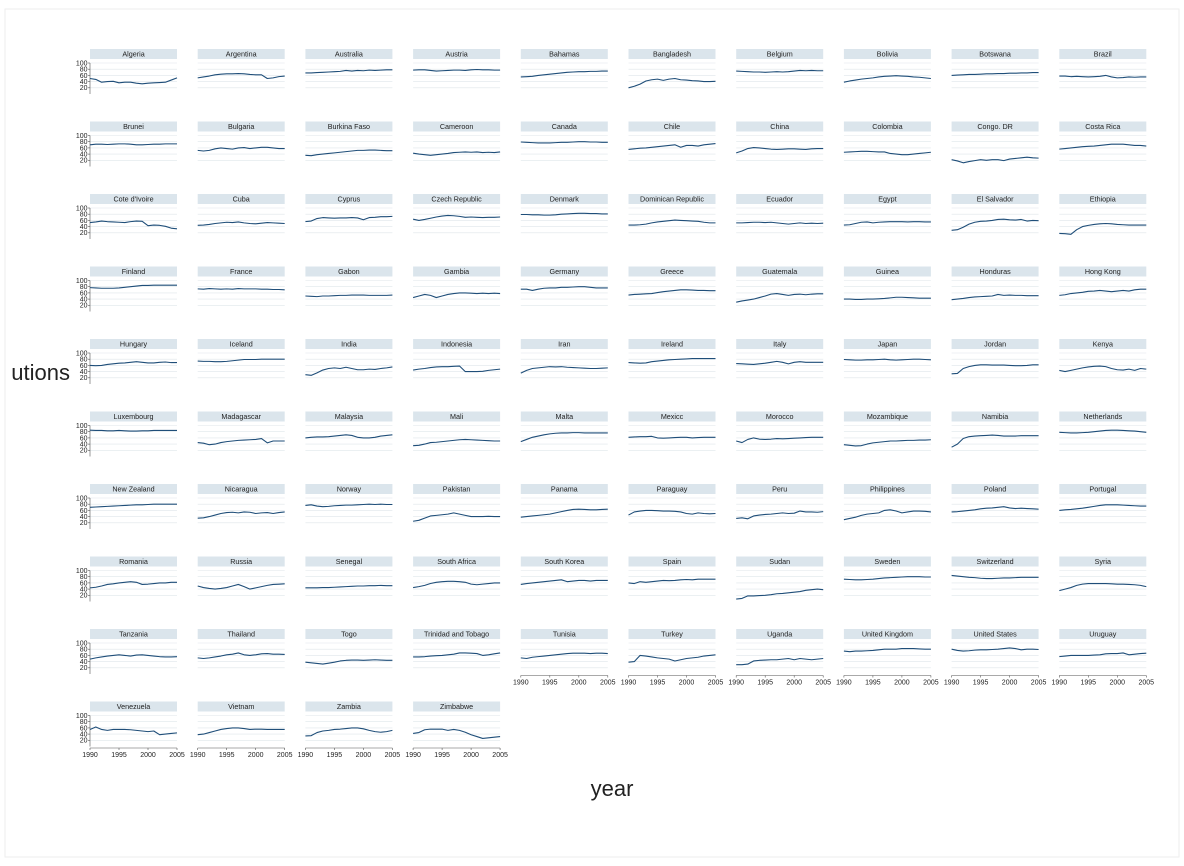  What do you see at coordinates (564, 344) in the screenshot?
I see `panel-title: Iran` at bounding box center [564, 344].